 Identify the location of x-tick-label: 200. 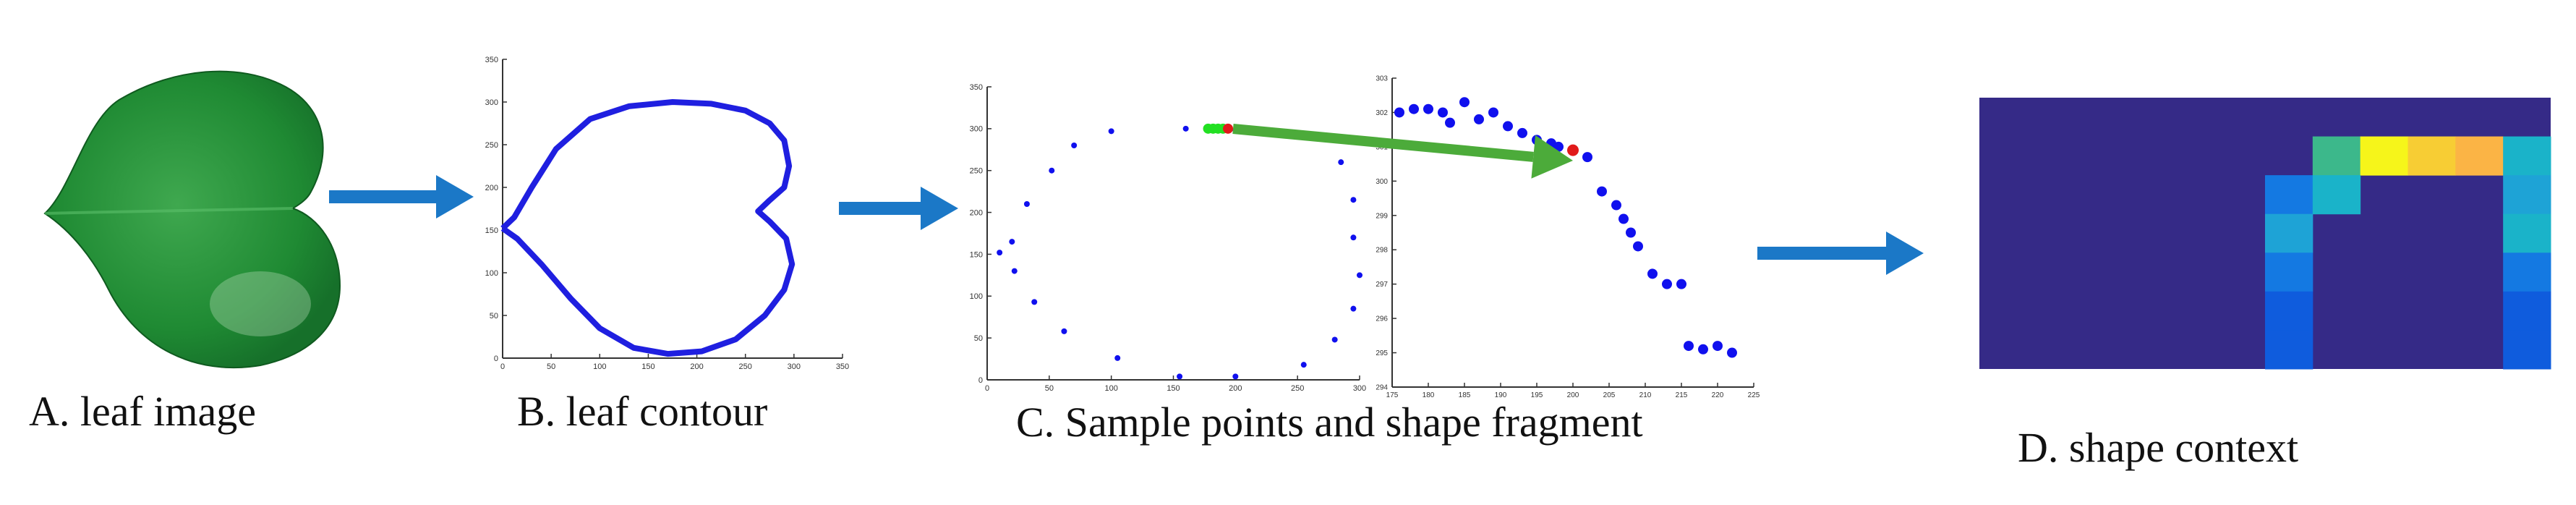
(1573, 395).